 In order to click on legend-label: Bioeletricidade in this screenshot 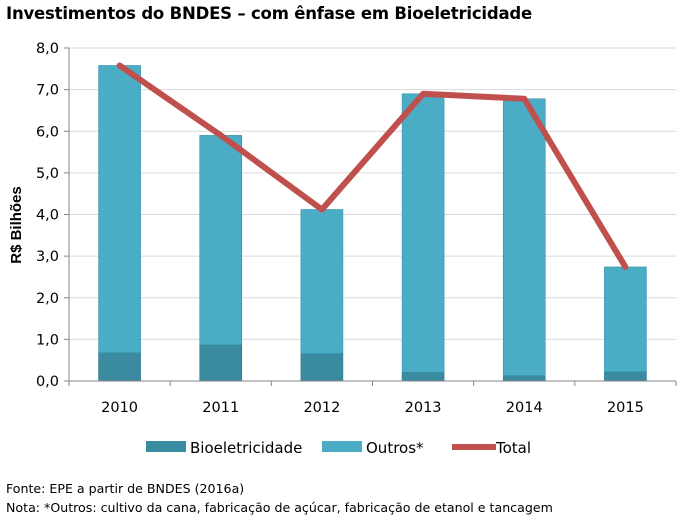, I will do `click(246, 448)`.